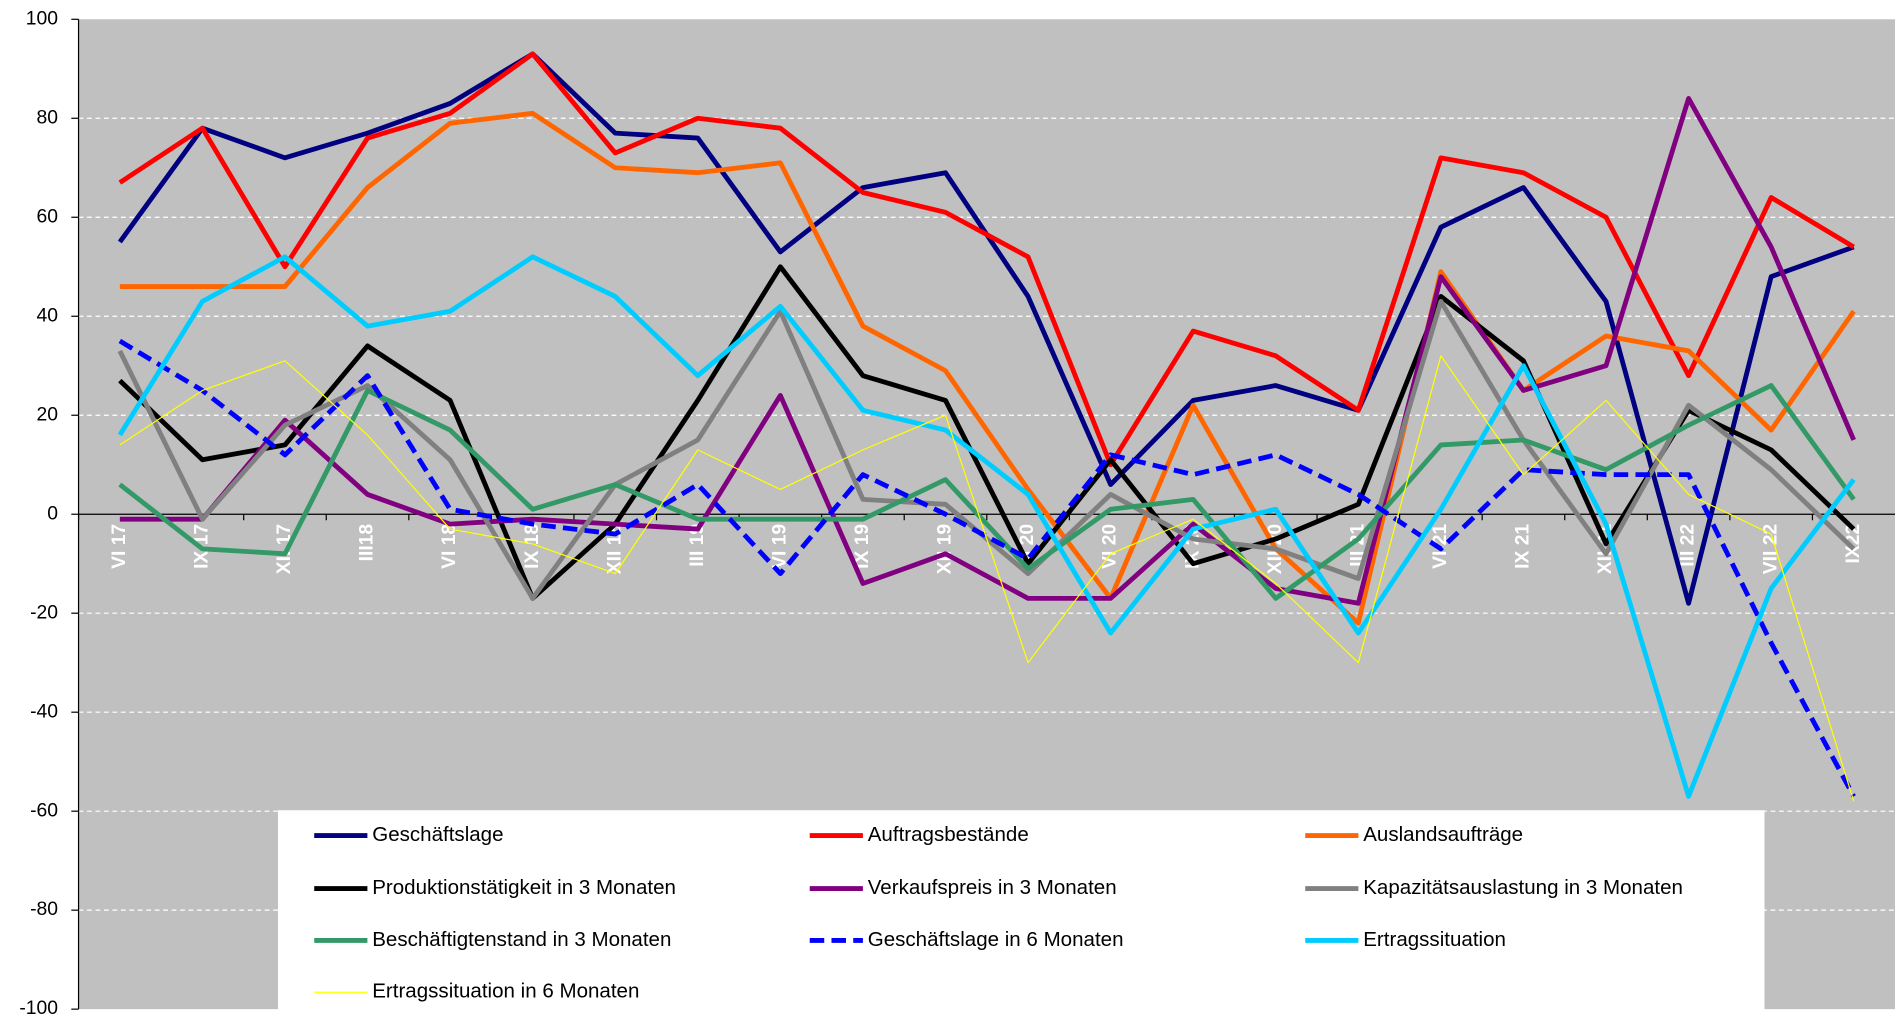 The height and width of the screenshot is (1020, 1895). I want to click on y-tick-label: -100, so click(38, 1008).